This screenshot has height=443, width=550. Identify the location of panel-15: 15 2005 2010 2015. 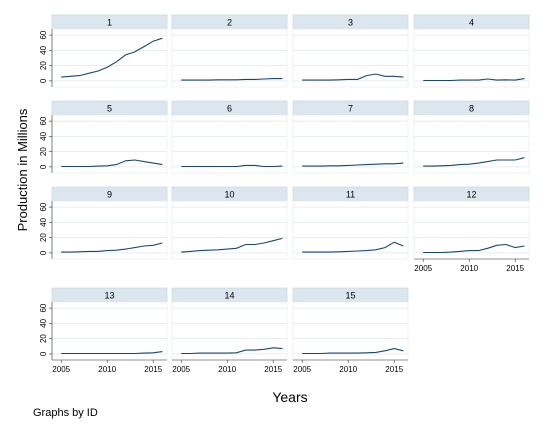
(350, 330).